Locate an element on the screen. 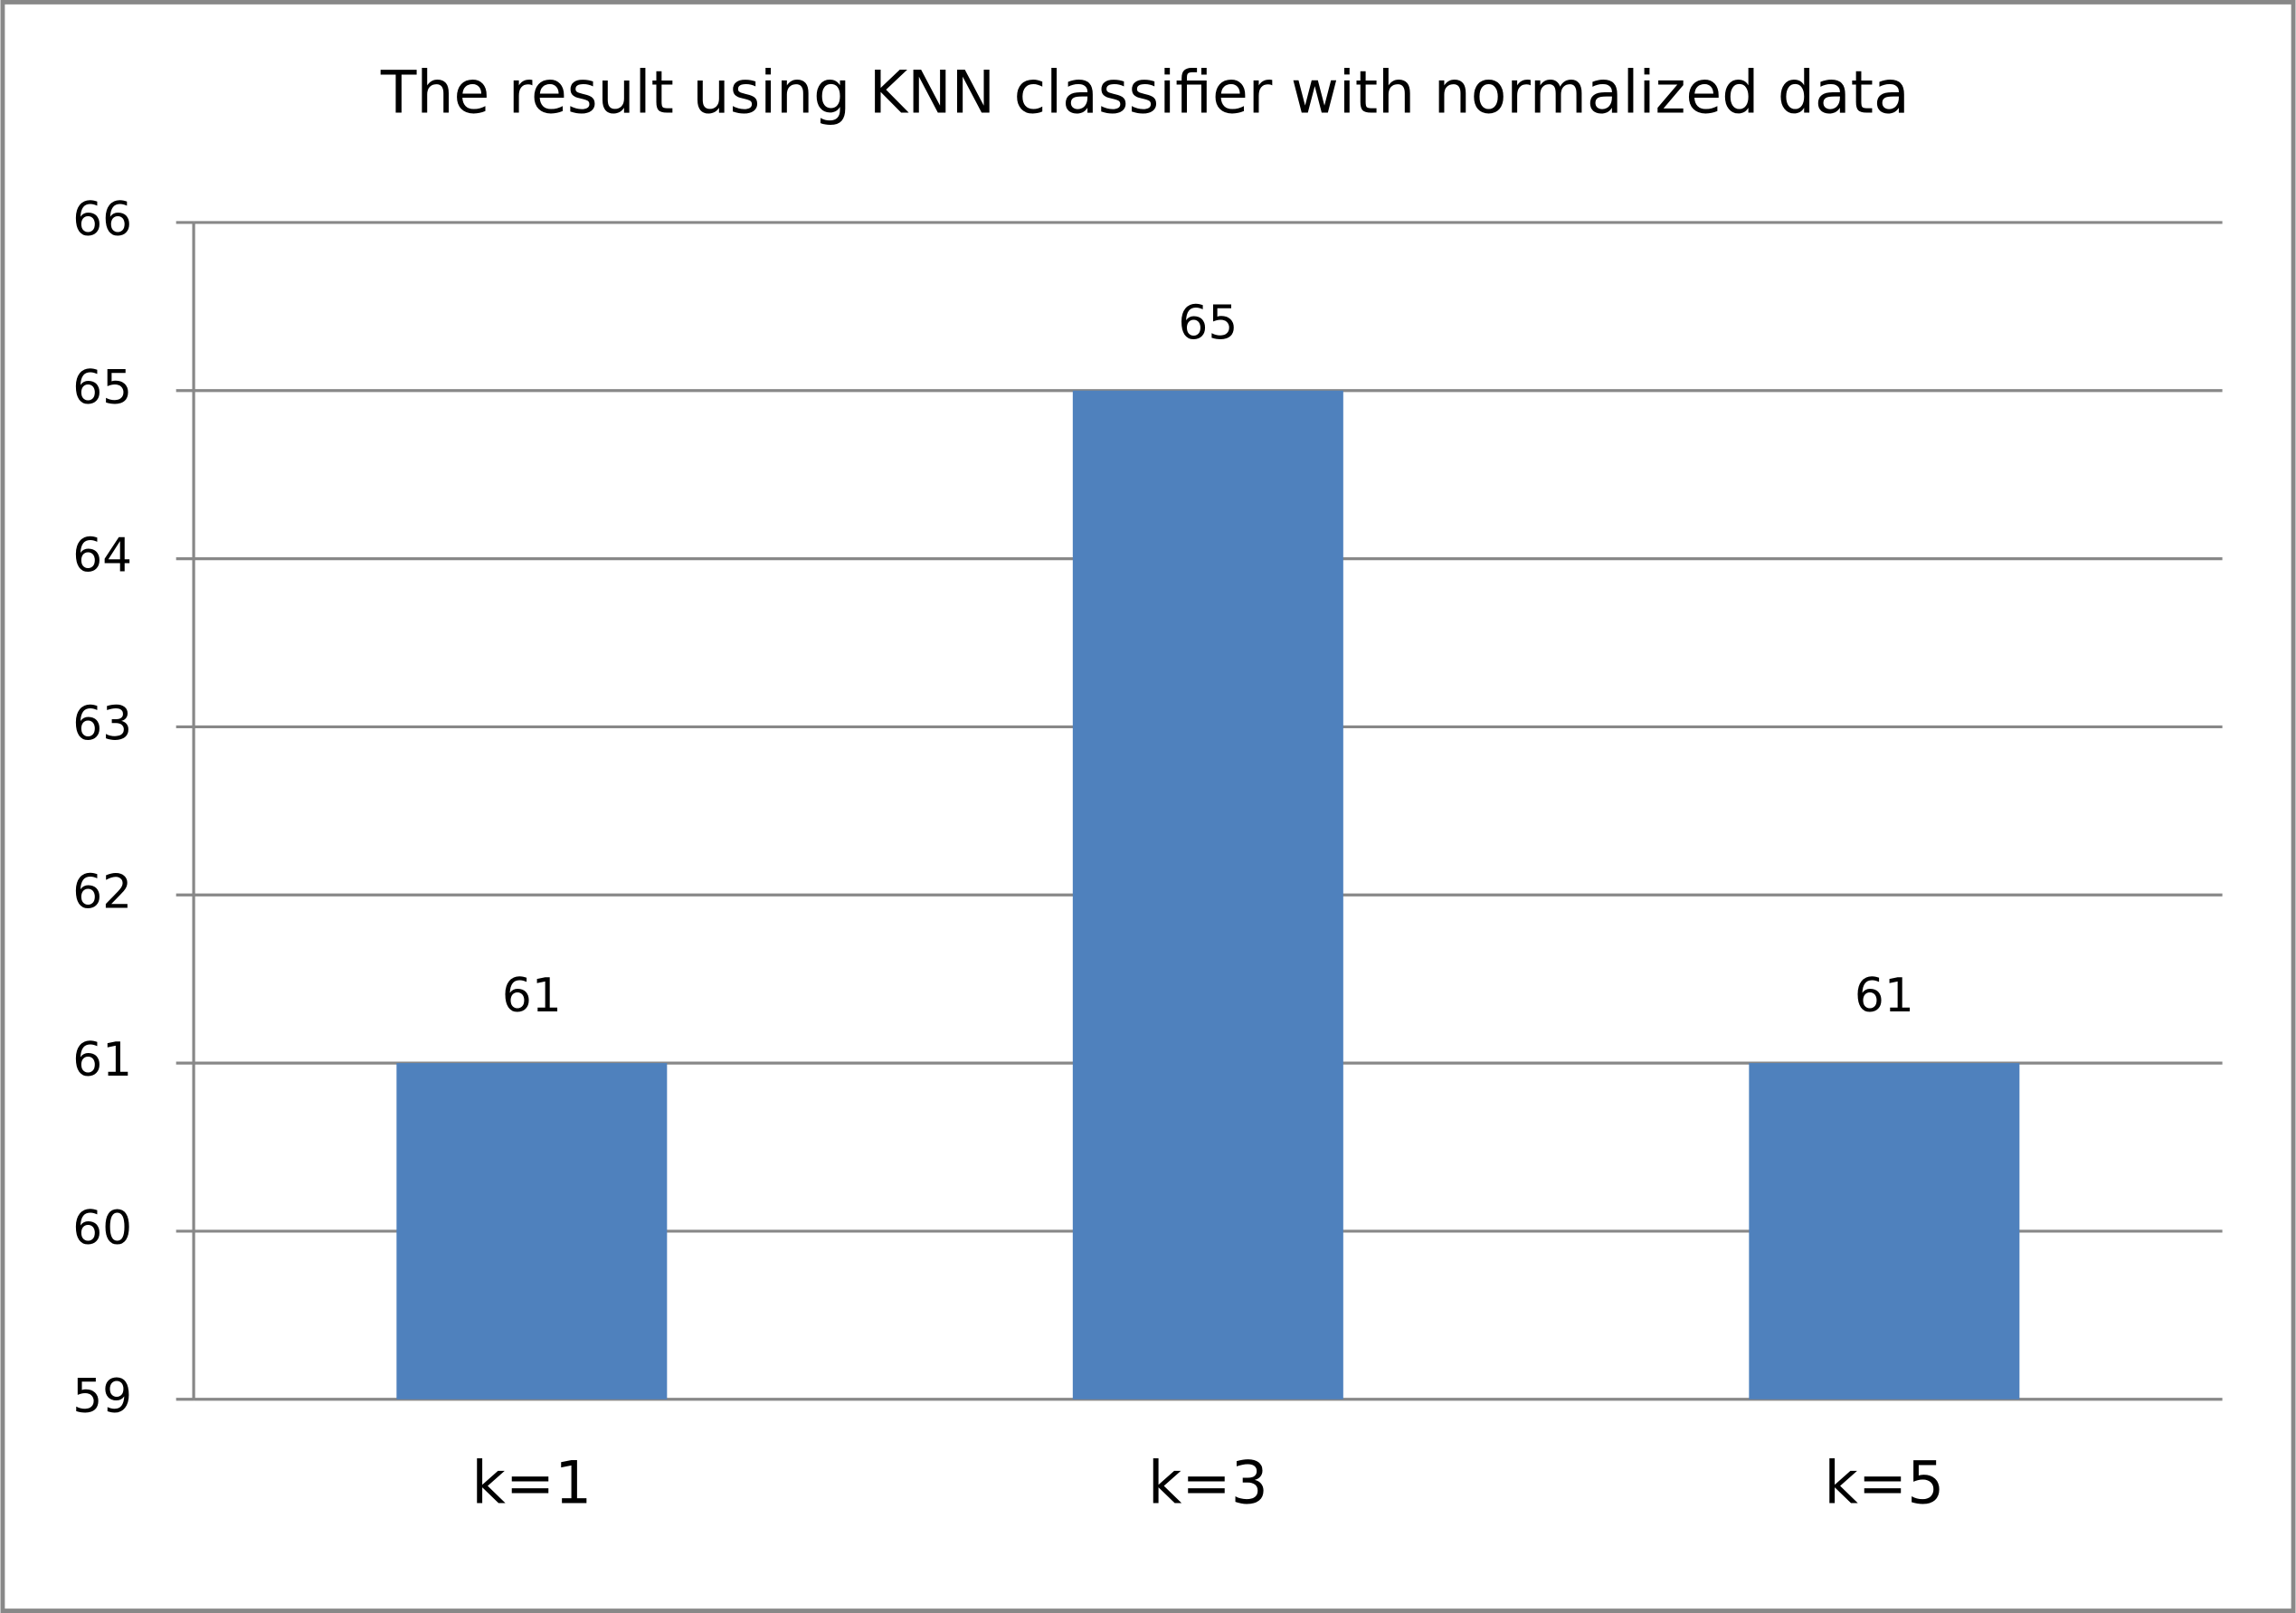 The height and width of the screenshot is (1613, 2296). y-tick-label: 59 is located at coordinates (102, 1397).